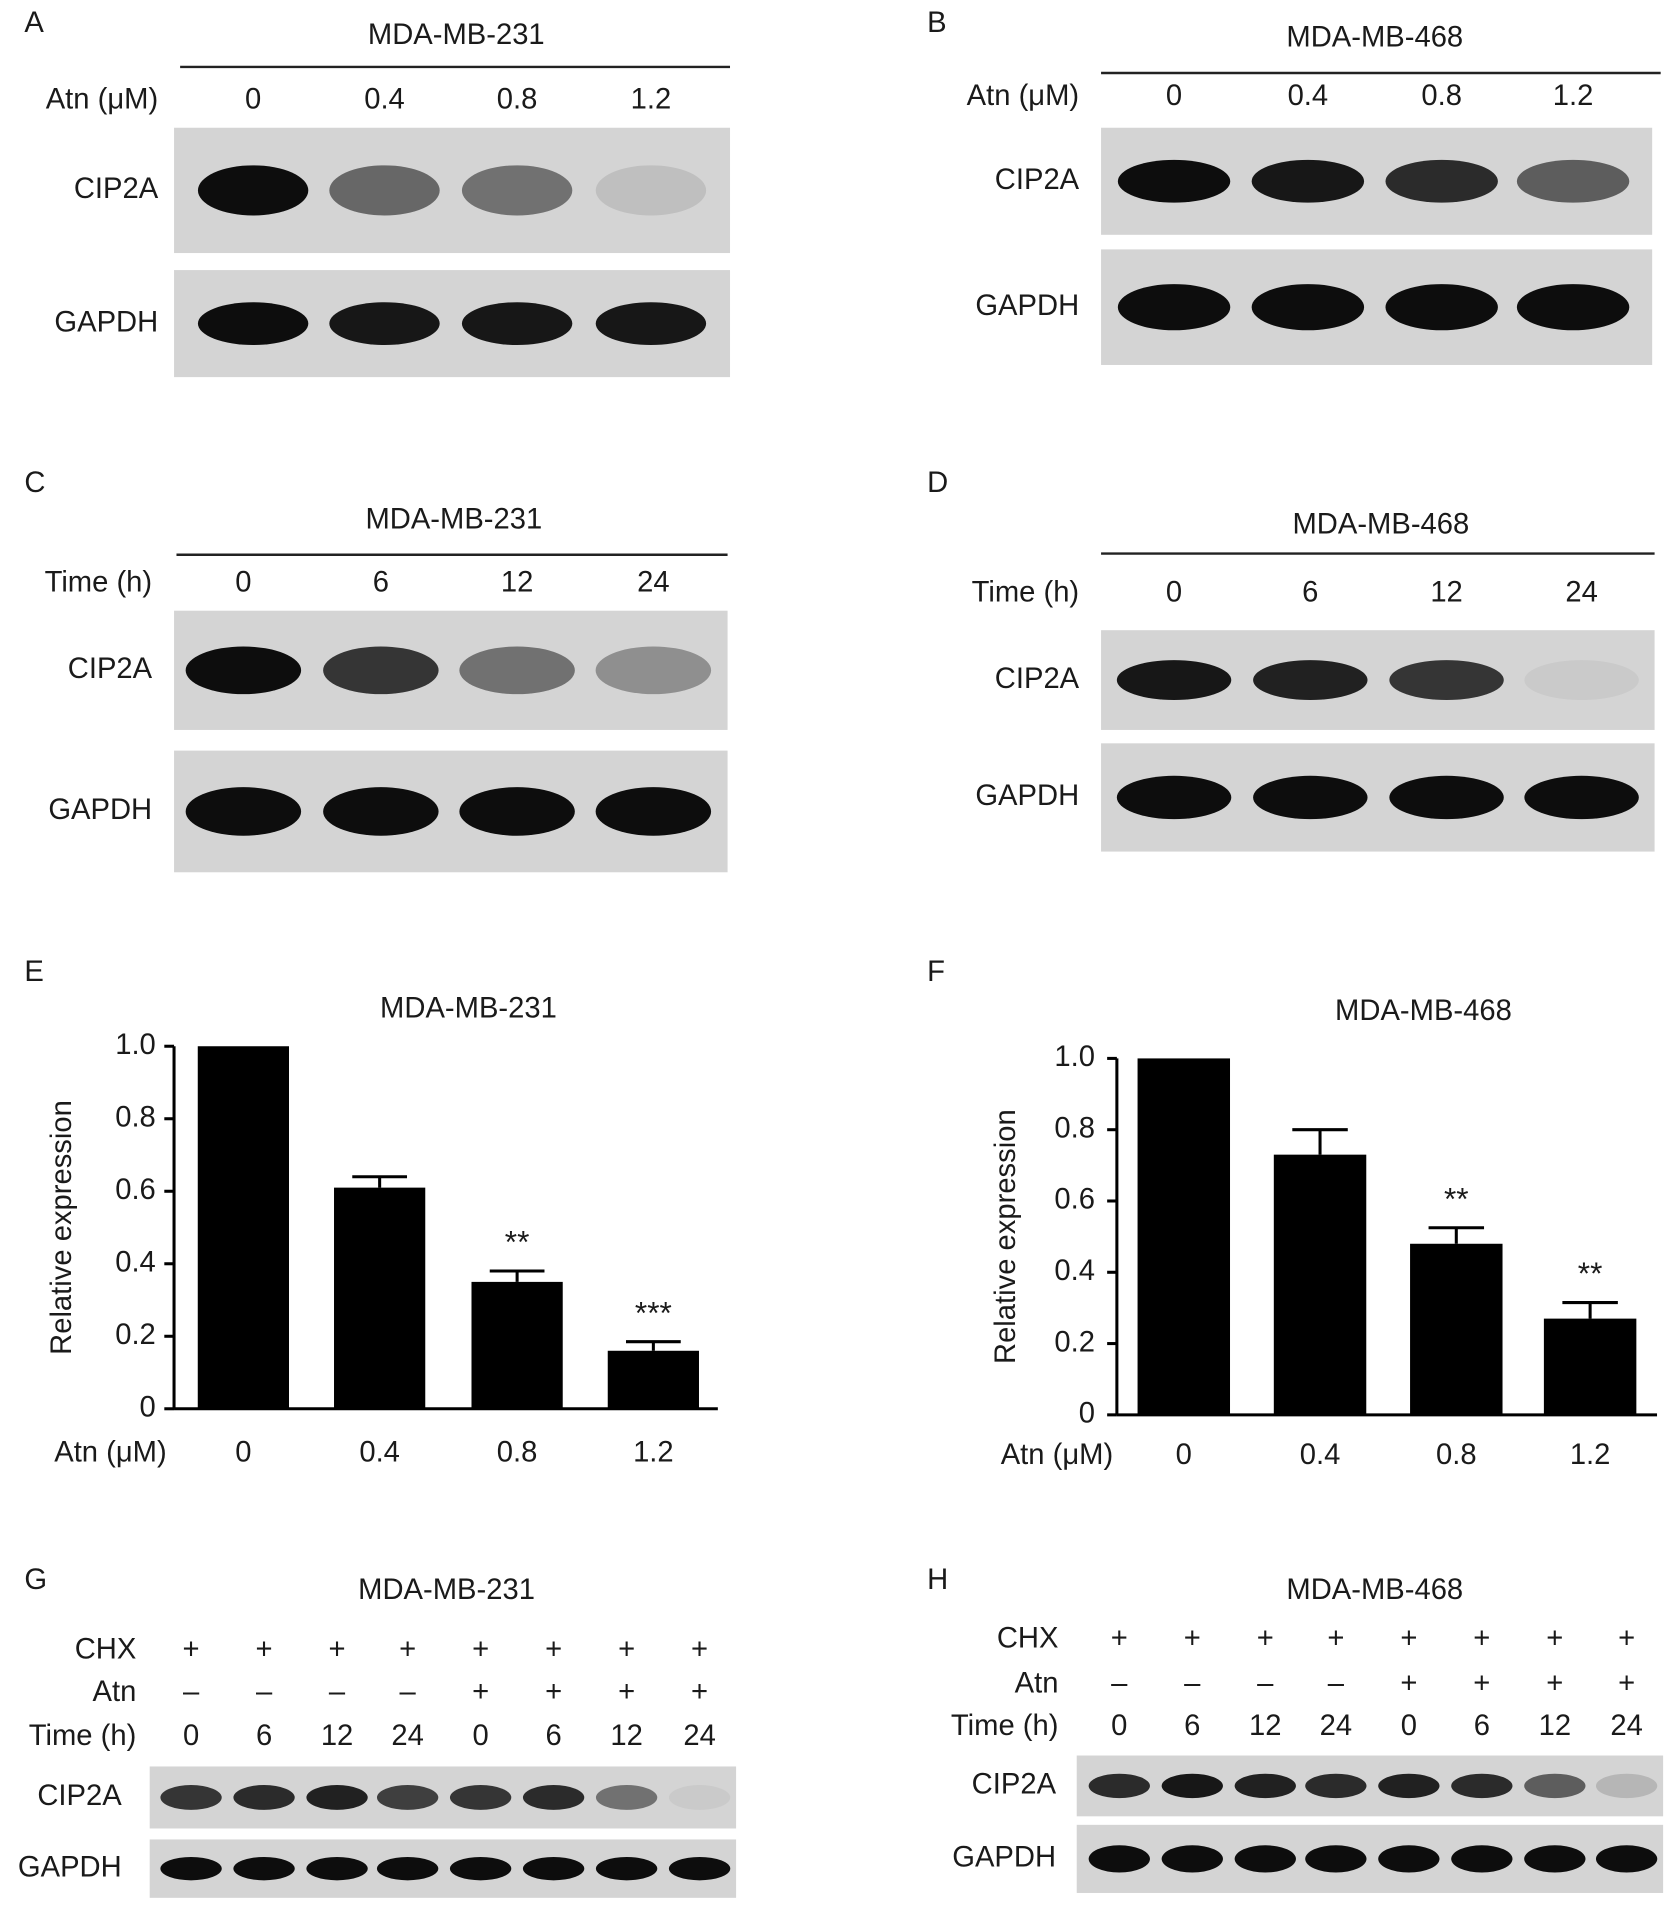  I want to click on condition-label: CHX, so click(1028, 1639).